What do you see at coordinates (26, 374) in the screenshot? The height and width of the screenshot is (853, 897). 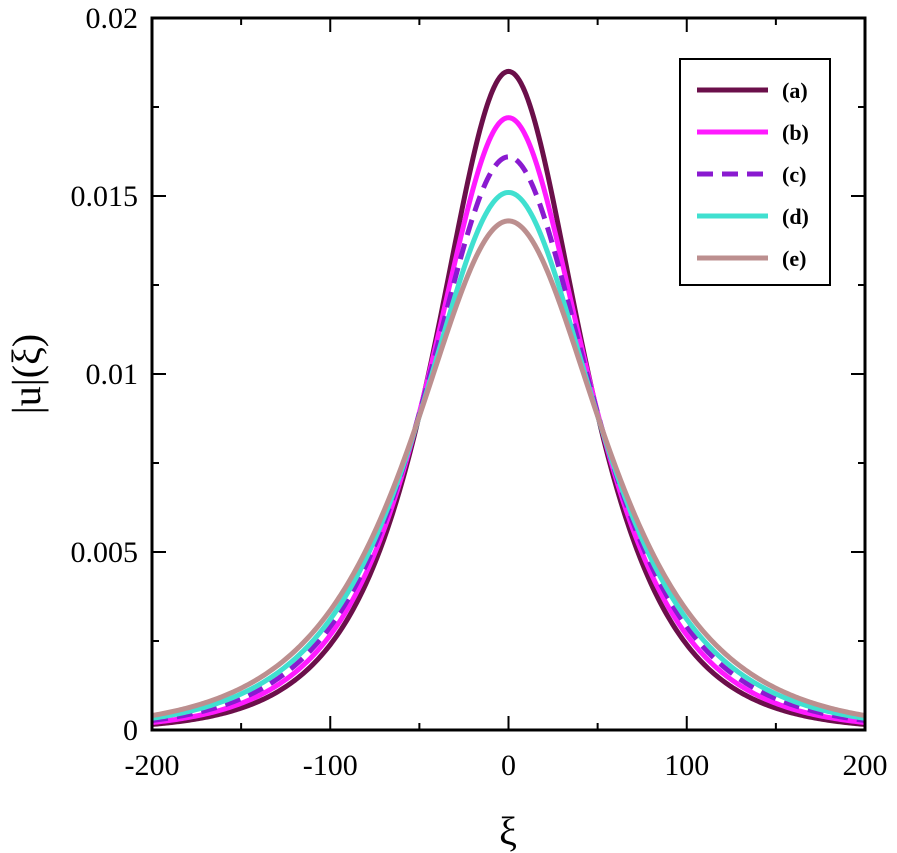 I see `y-axis-label: |u|(ξ)` at bounding box center [26, 374].